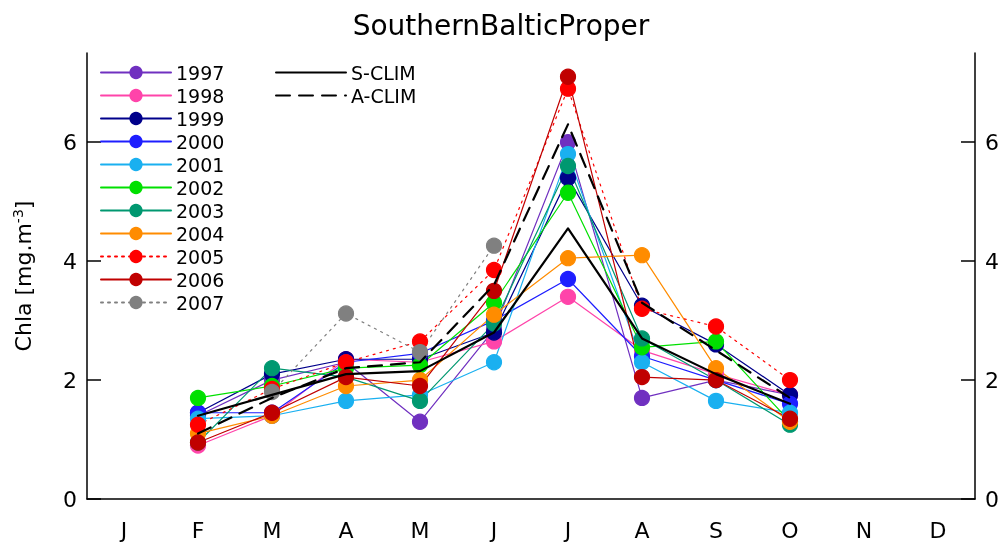 Image resolution: width=1002 pixels, height=549 pixels. I want to click on x-tick-label: O, so click(790, 530).